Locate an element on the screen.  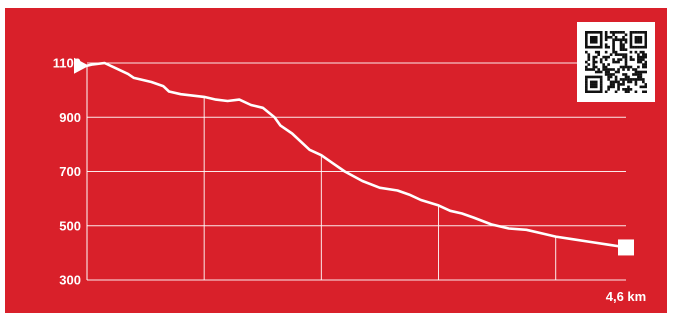
start-marker is located at coordinates (81, 65).